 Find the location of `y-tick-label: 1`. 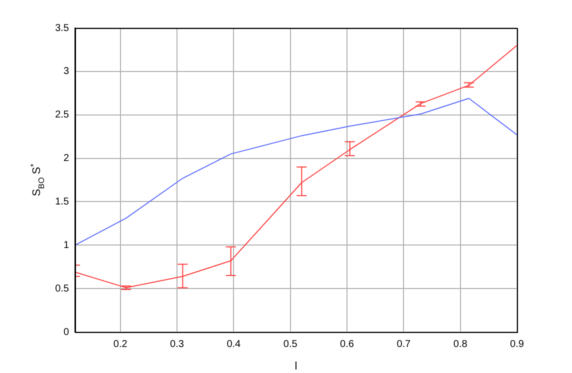

y-tick-label: 1 is located at coordinates (66, 245).